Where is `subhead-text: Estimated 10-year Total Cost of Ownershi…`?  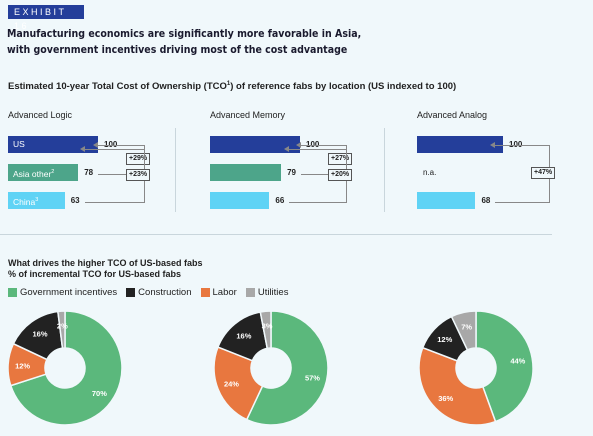 subhead-text: Estimated 10-year Total Cost of Ownershi… is located at coordinates (117, 86).